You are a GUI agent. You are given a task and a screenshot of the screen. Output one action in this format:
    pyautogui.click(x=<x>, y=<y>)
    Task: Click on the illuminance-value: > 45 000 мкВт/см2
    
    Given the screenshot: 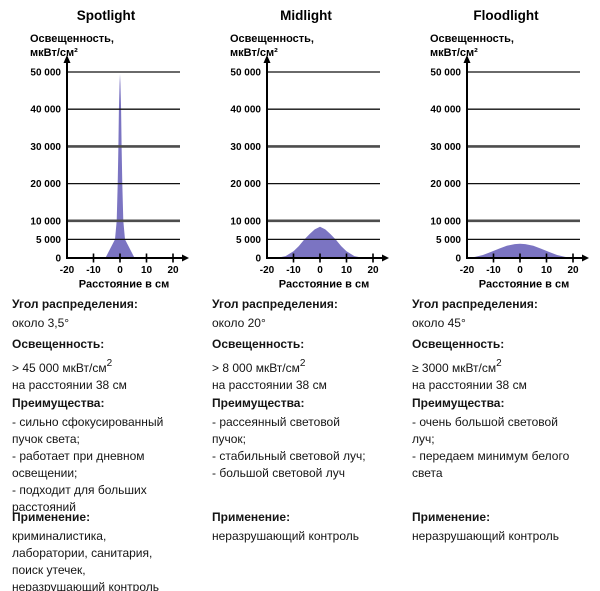 What is the action you would take?
    pyautogui.click(x=104, y=366)
    